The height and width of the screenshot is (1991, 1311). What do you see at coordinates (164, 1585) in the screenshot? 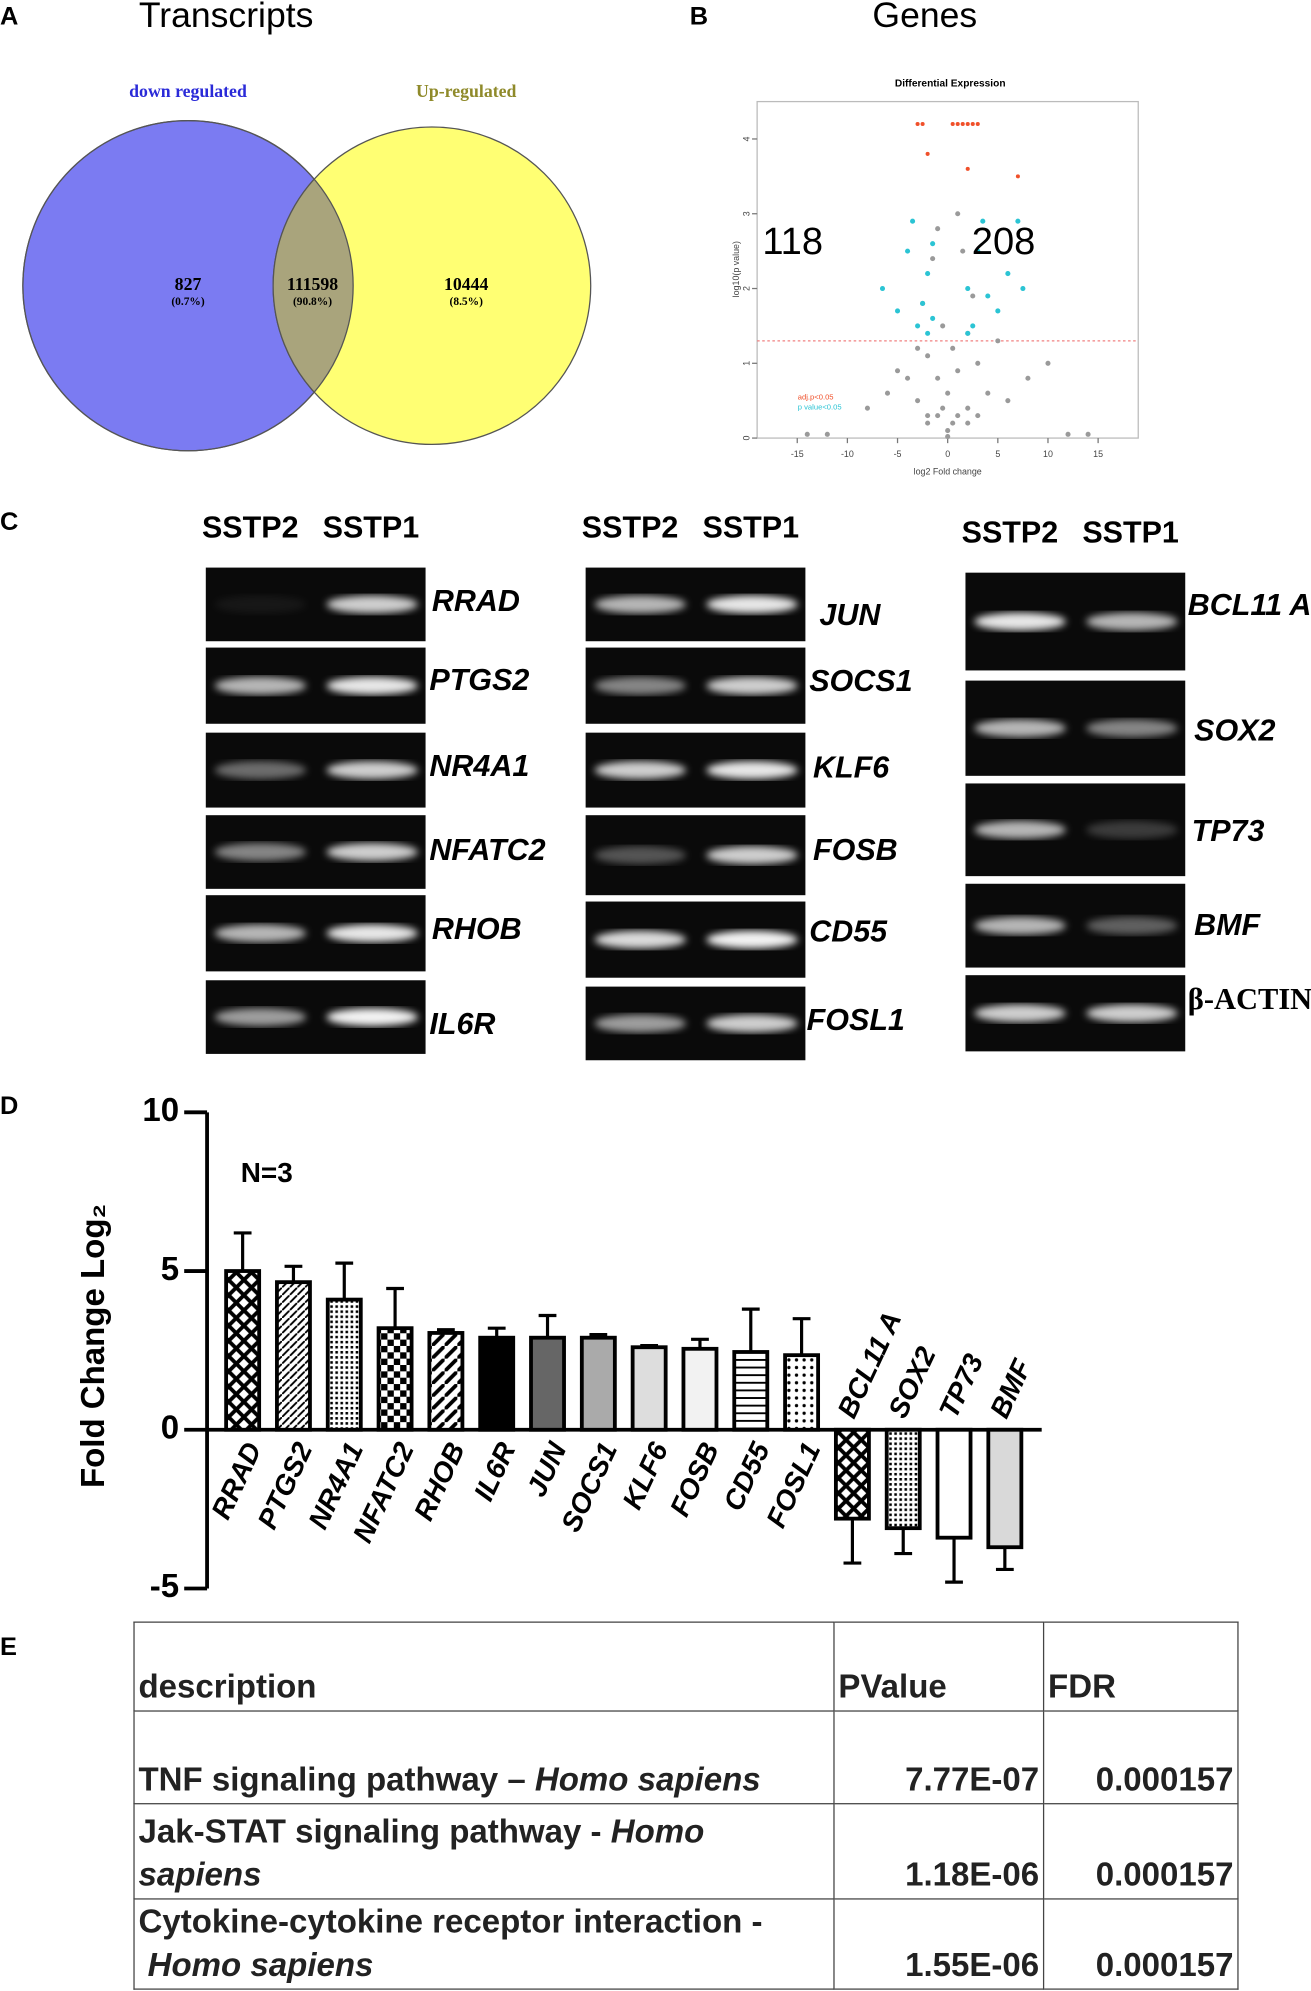
I see `y-tick-label: -5` at bounding box center [164, 1585].